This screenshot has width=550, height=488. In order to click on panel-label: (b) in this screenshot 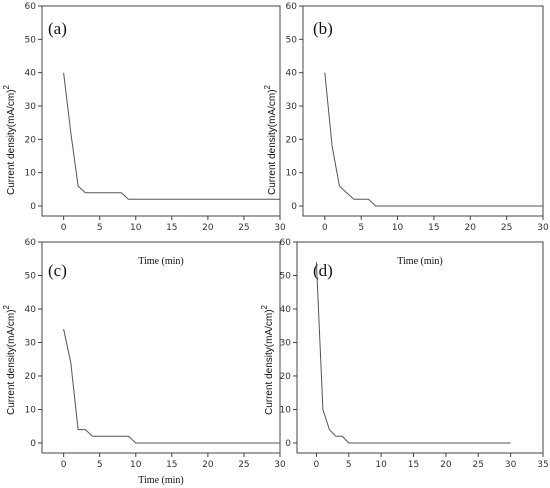, I will do `click(323, 28)`.